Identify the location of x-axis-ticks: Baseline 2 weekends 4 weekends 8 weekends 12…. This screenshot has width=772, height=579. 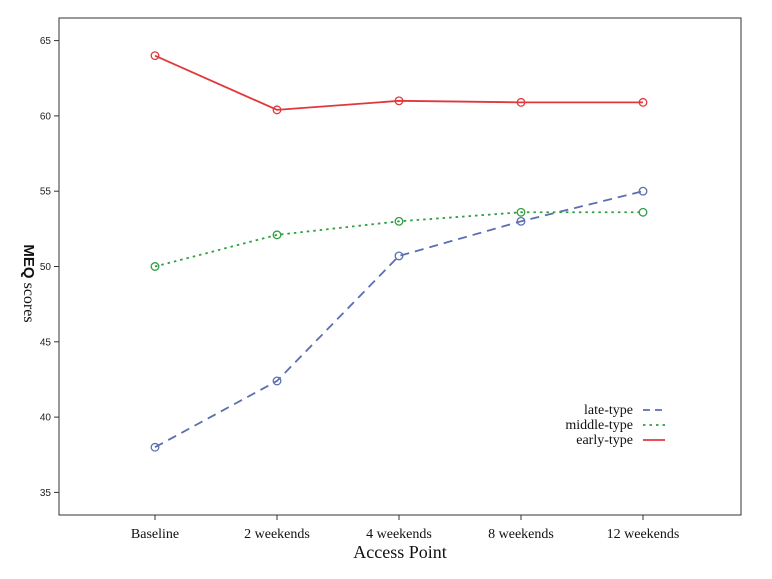
(405, 528).